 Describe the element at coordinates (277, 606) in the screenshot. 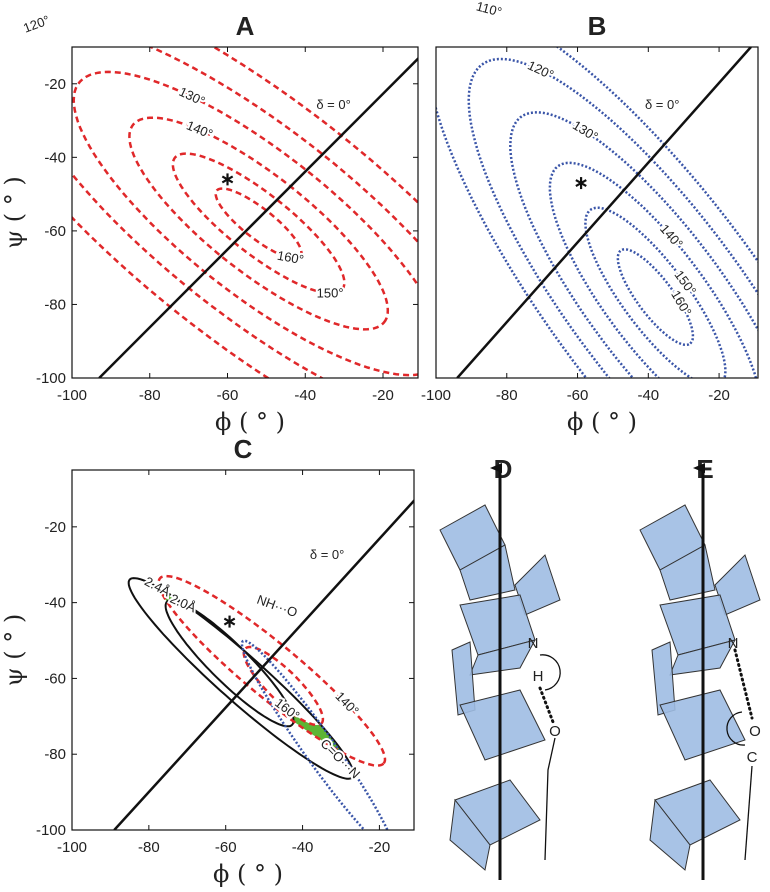

I see `annotation: NH···O` at that location.